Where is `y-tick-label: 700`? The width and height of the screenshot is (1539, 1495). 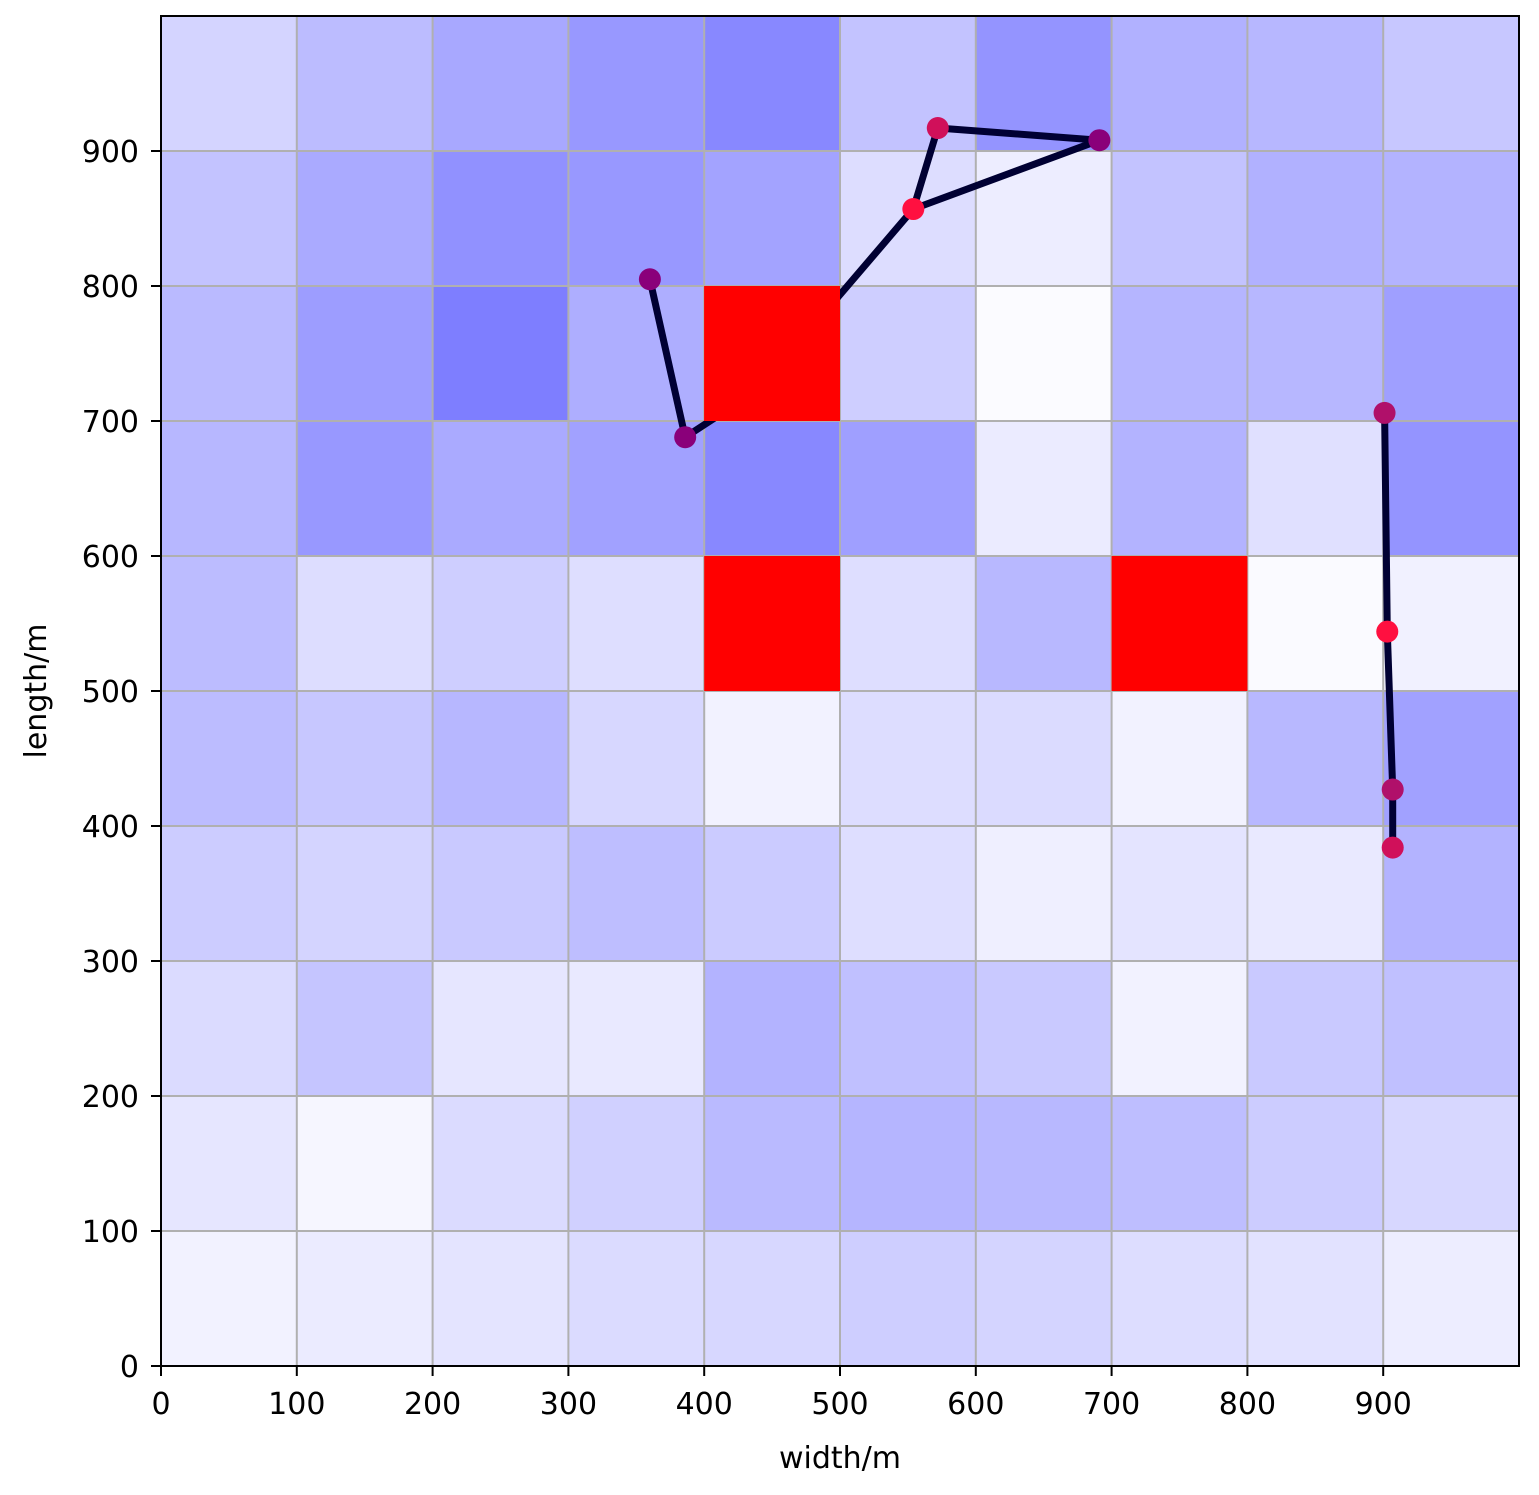 y-tick-label: 700 is located at coordinates (110, 422).